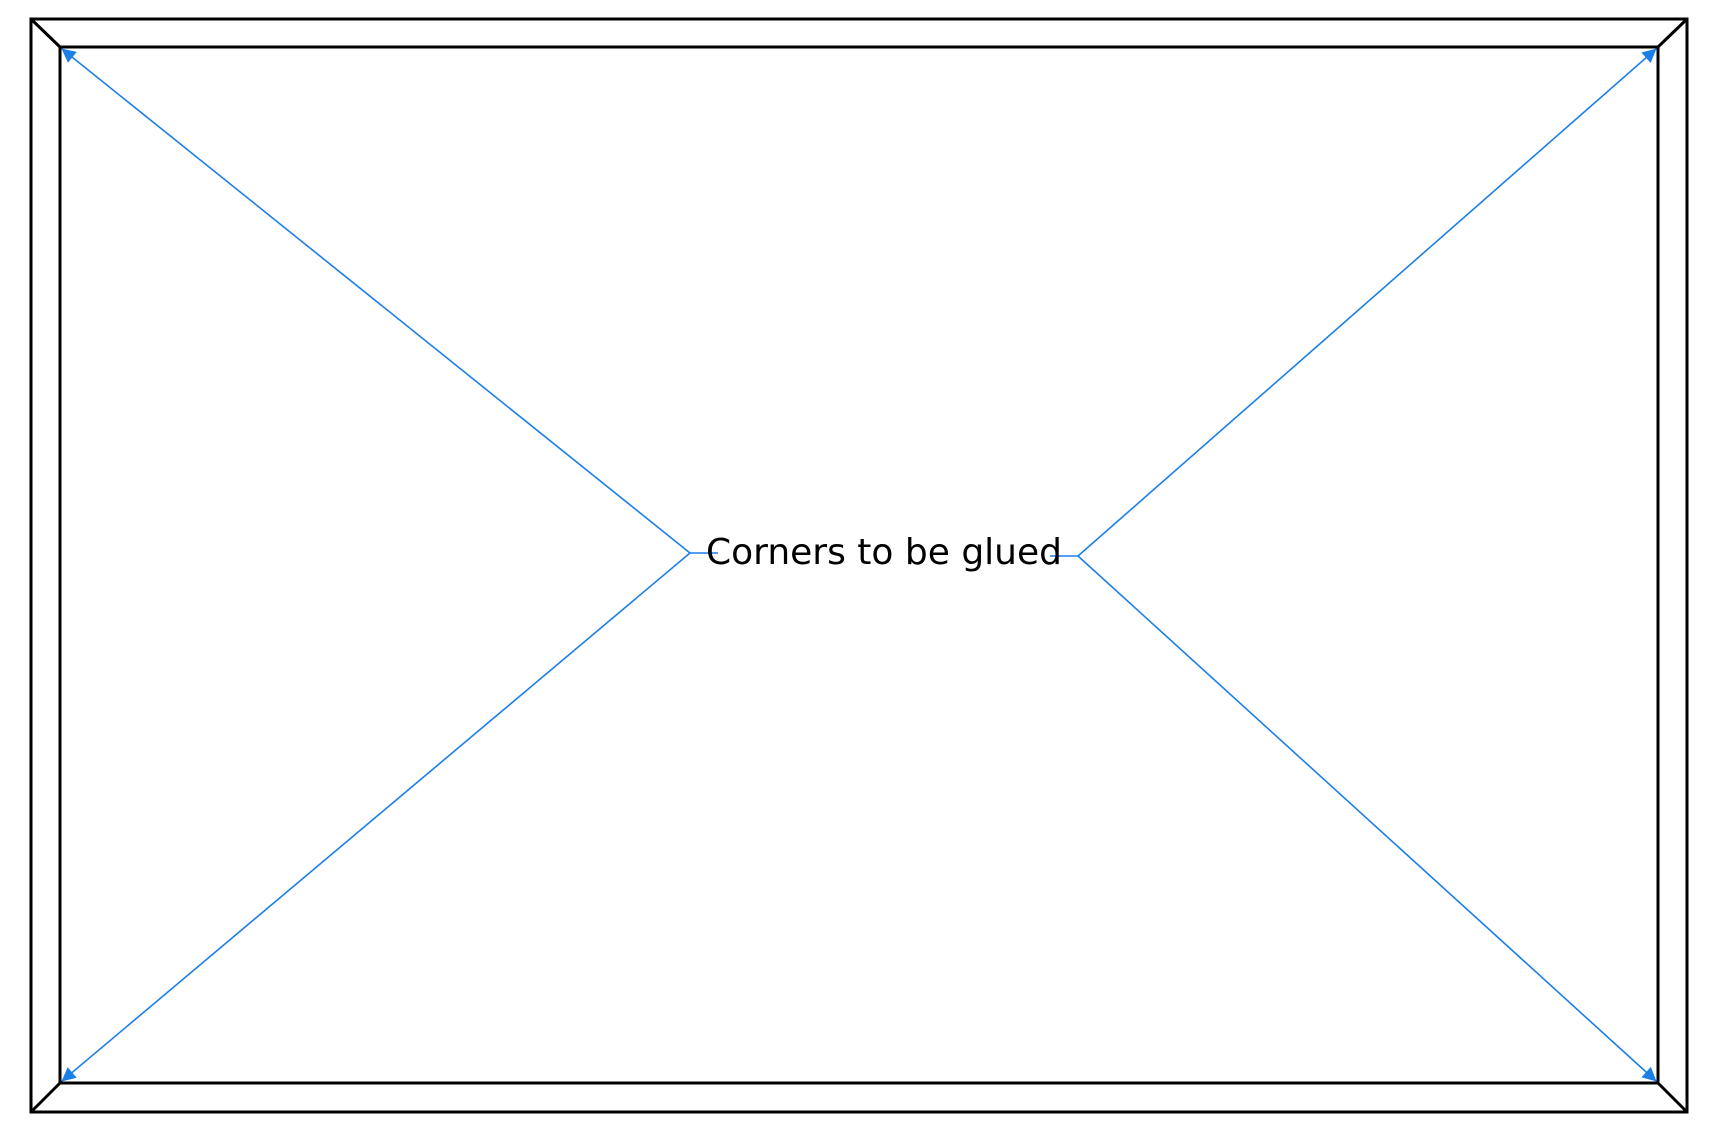 This screenshot has width=1711, height=1135. What do you see at coordinates (1672, 33) in the screenshot?
I see `mitre-joint-top-right` at bounding box center [1672, 33].